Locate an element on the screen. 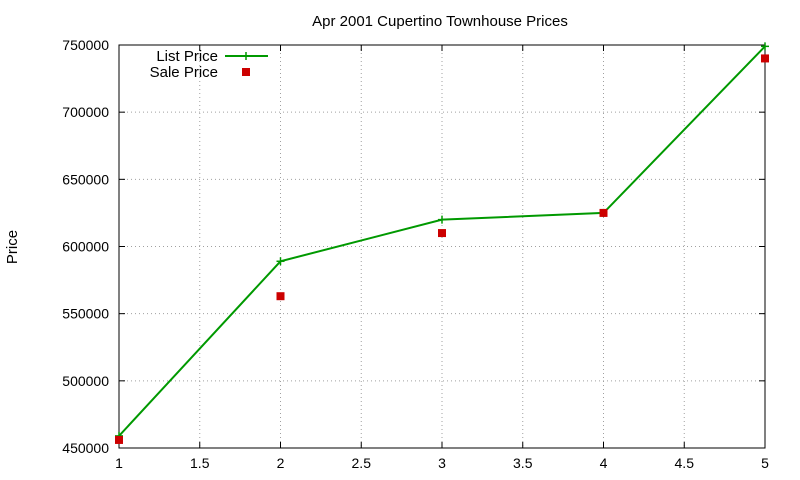 The width and height of the screenshot is (800, 480). legend-label-list-price: List Price is located at coordinates (187, 56).